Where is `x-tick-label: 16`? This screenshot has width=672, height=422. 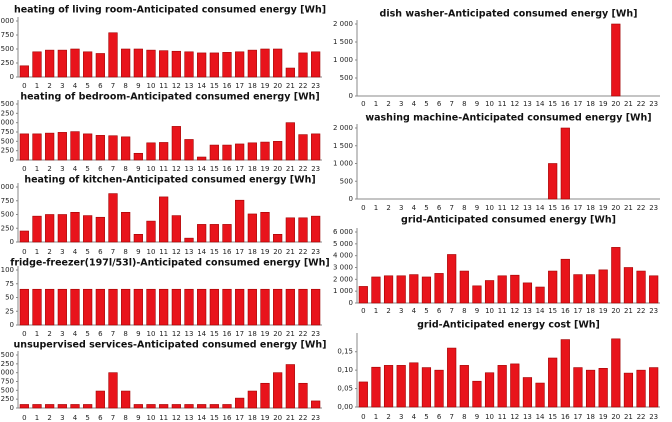 x-tick-label: 16 is located at coordinates (565, 104).